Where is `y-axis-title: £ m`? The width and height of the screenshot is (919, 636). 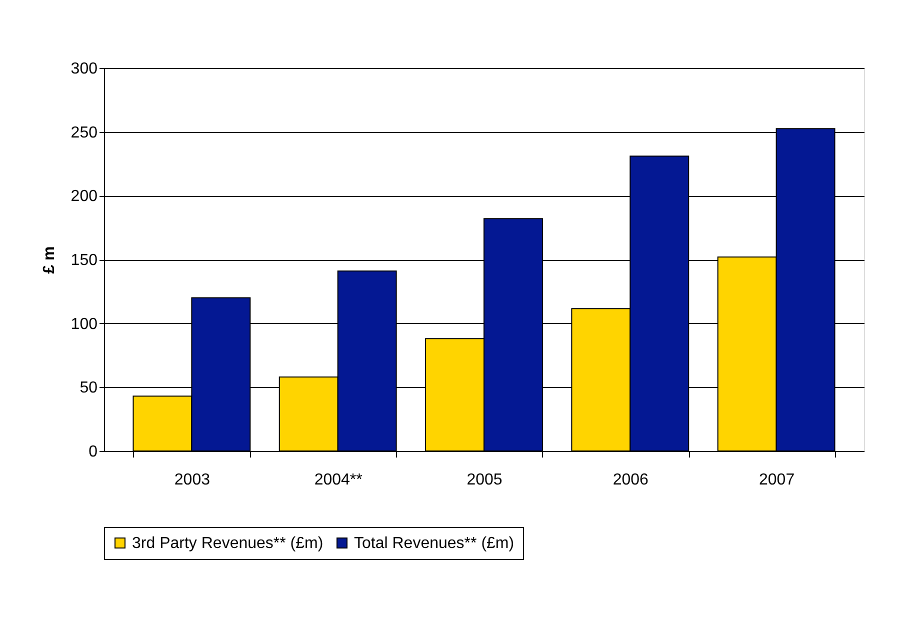 y-axis-title: £ m is located at coordinates (49, 260).